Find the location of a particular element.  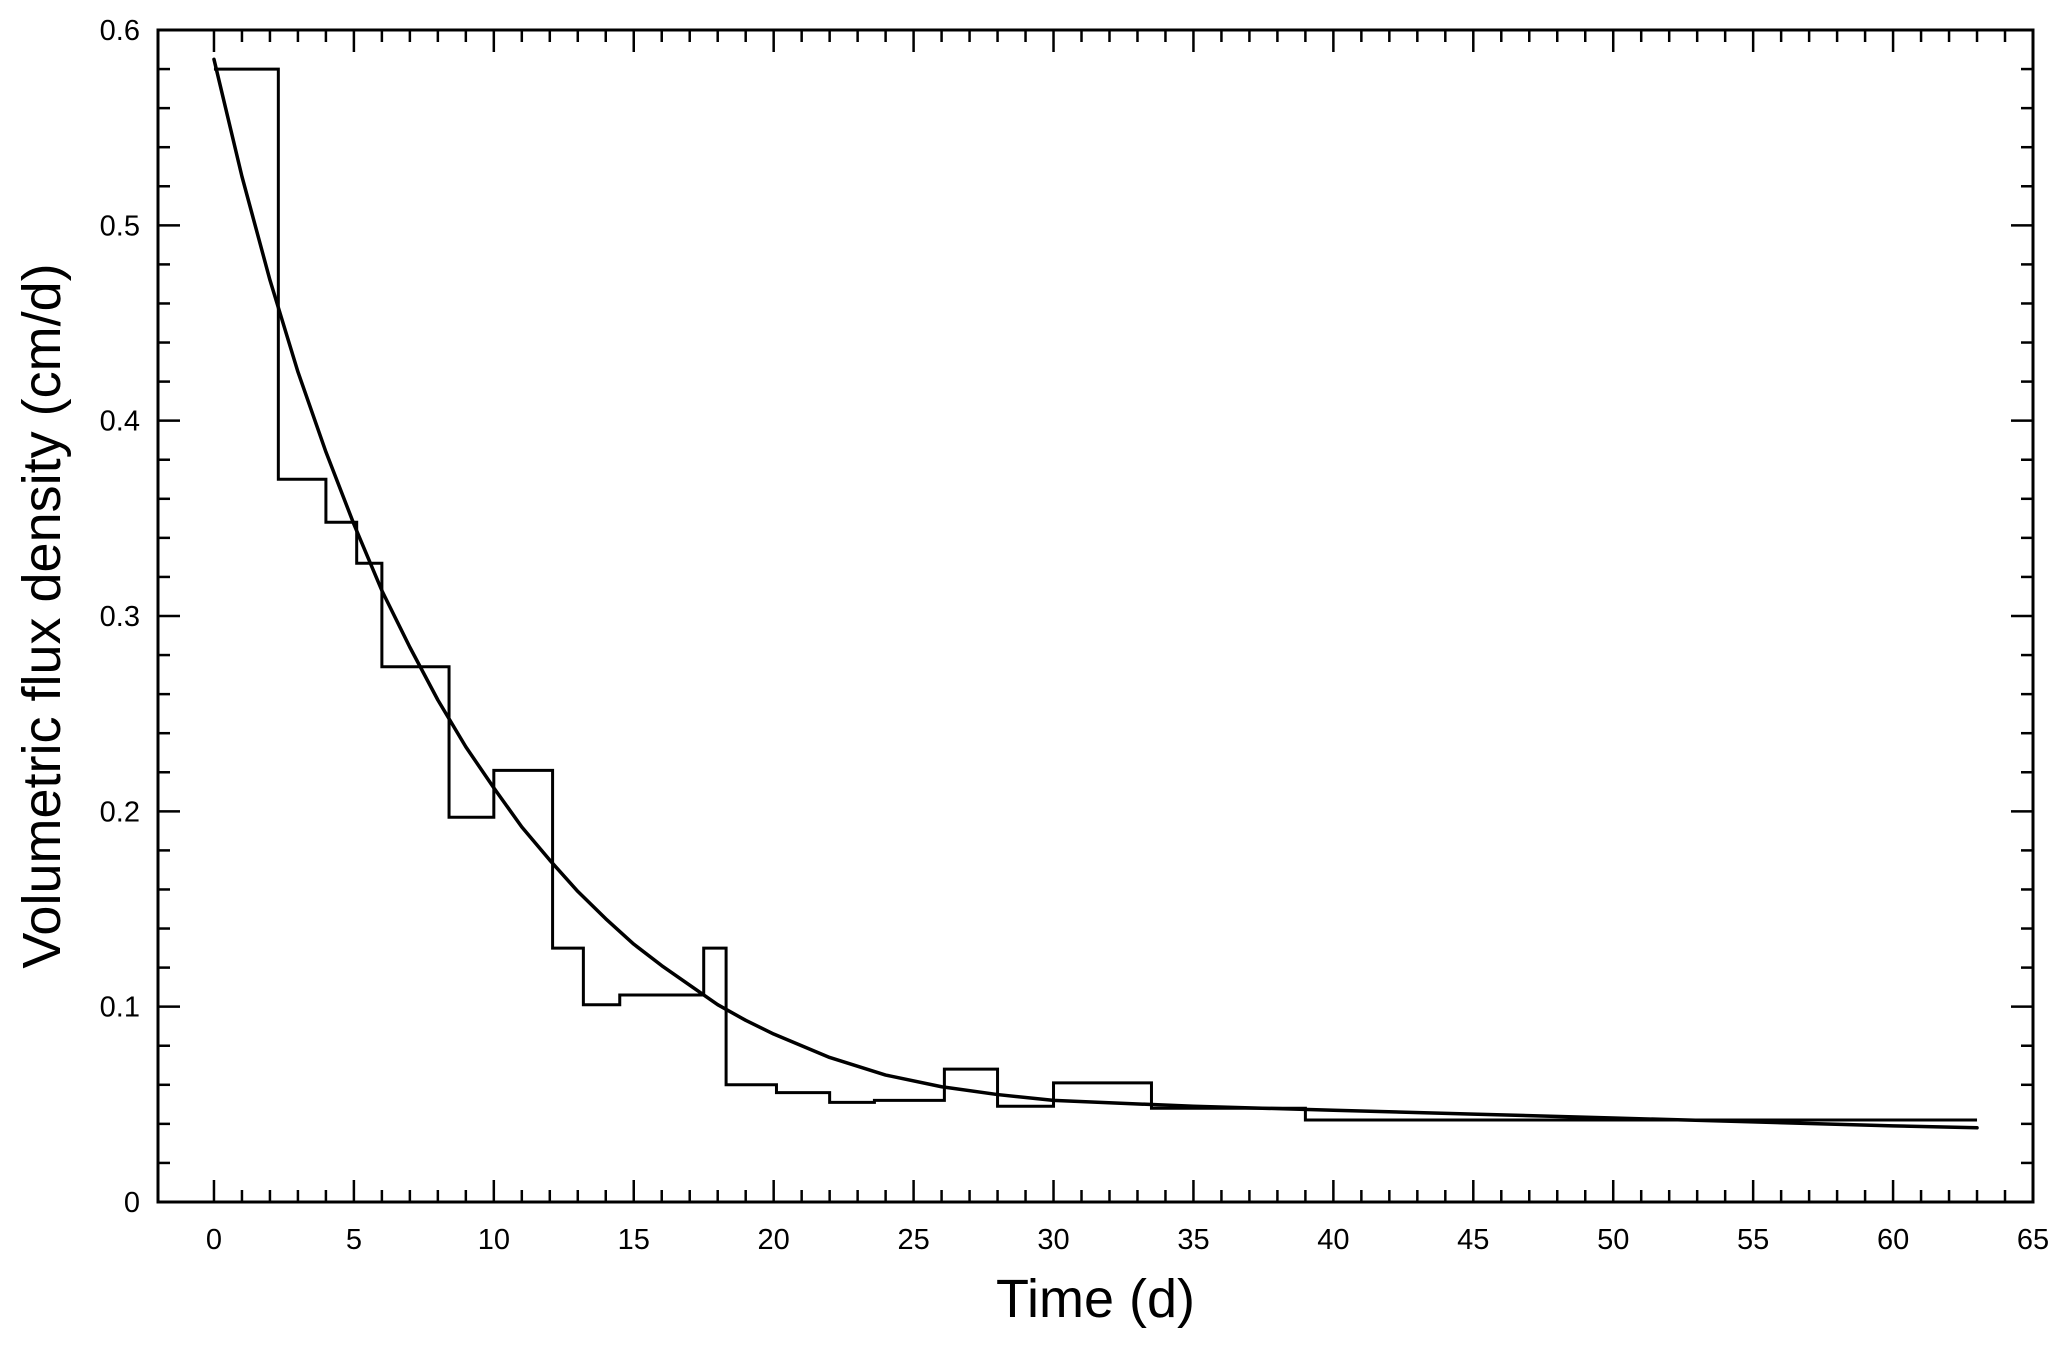

x-tick-label: 55 is located at coordinates (1753, 1240).